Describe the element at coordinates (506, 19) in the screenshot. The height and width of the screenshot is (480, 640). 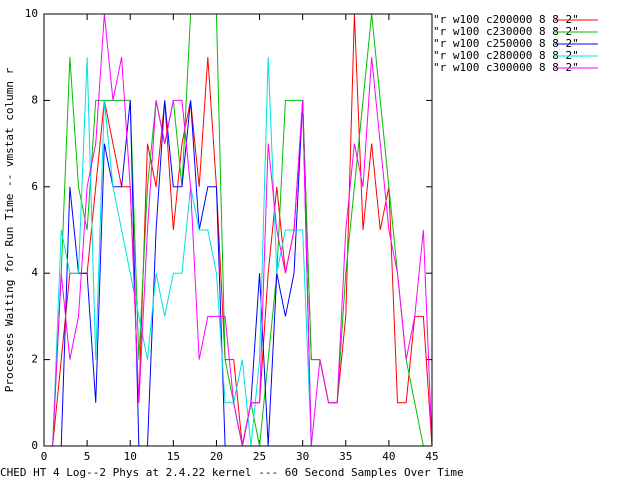
I see `legend-label: "r w100 c200000 8 8 2"` at that location.